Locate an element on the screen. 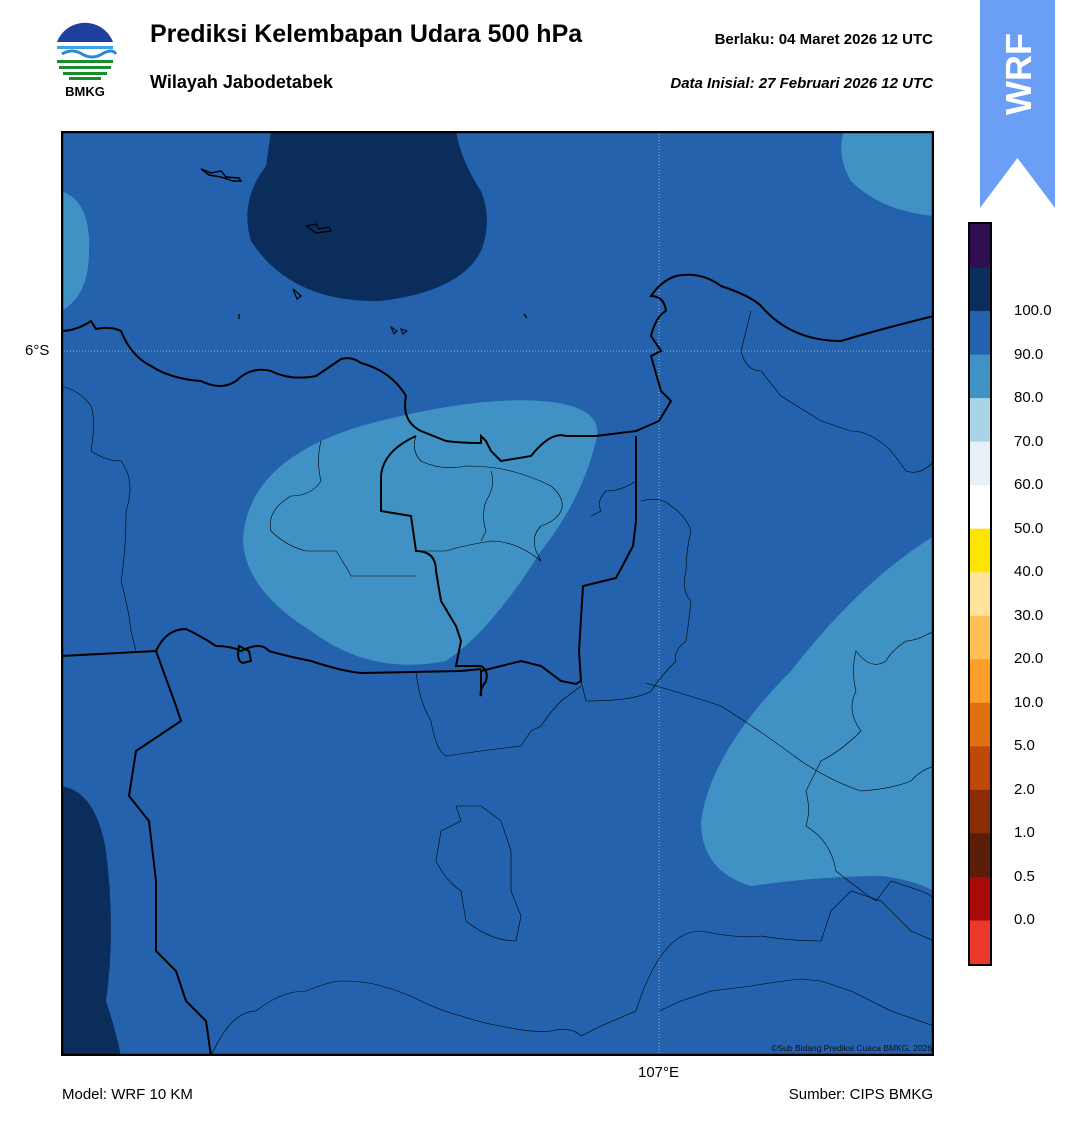 This screenshot has width=1081, height=1128. contour-90-bottomleft is located at coordinates (91, 921).